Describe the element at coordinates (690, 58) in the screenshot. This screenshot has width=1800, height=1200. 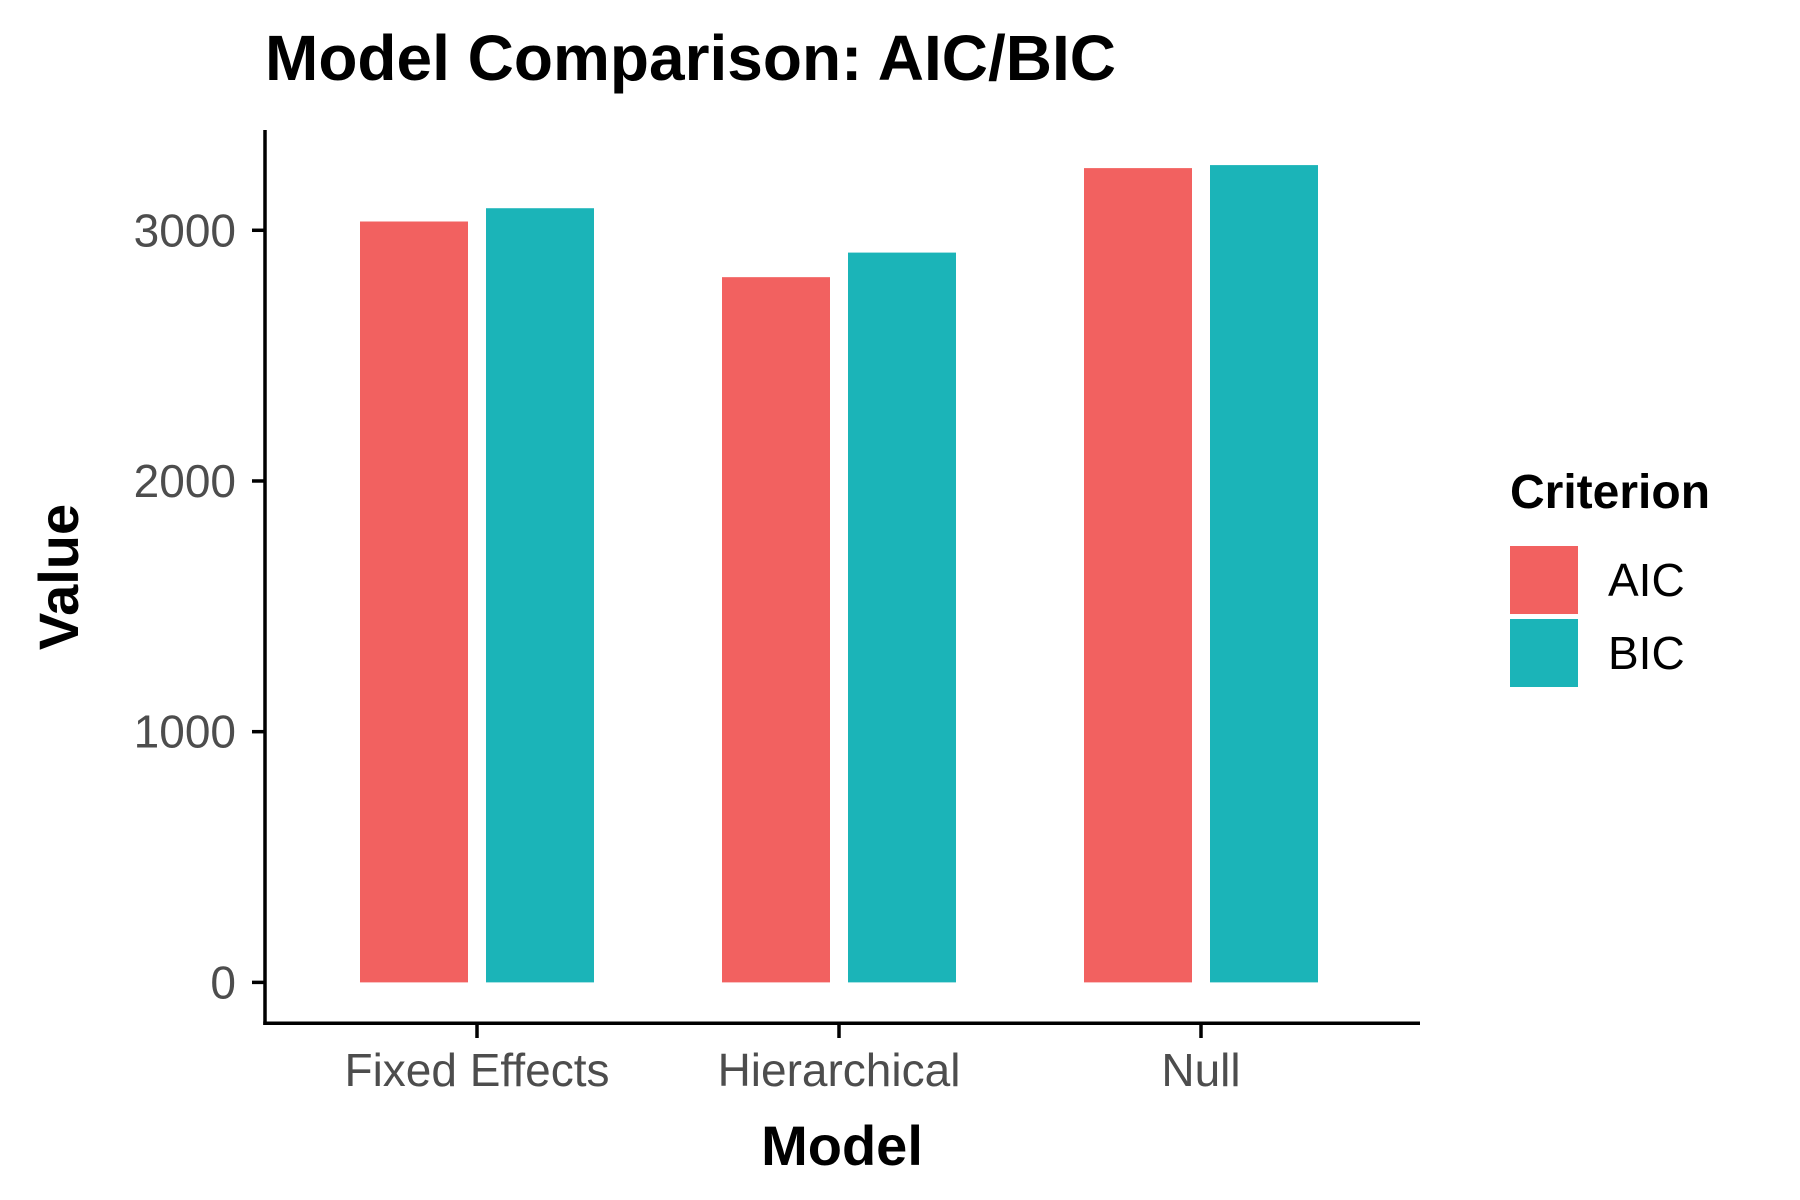
I see `chart-title: Model Comparison: AIC/BIC` at that location.